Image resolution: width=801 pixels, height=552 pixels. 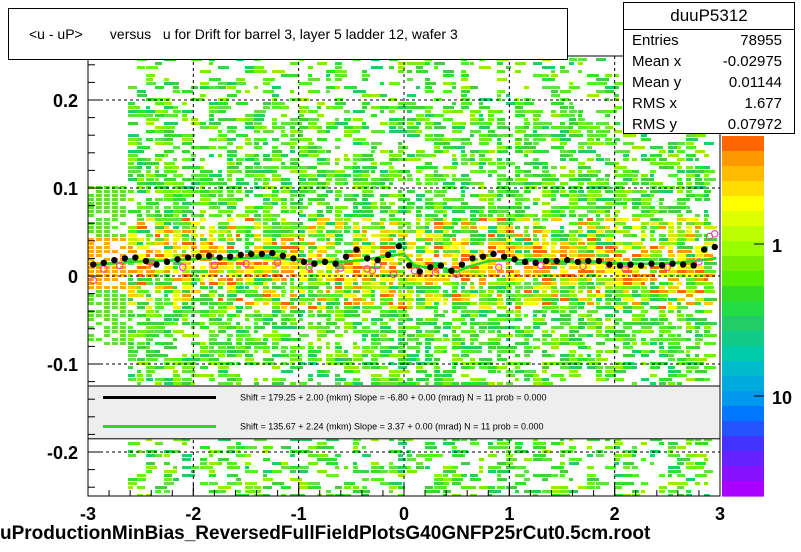 I want to click on stats-value: -0.02975, so click(x=752, y=61).